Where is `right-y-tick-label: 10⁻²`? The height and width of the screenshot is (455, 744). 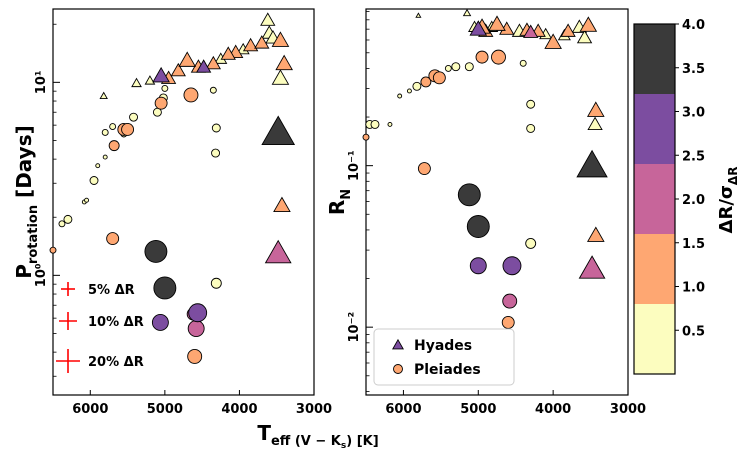
right-y-tick-label: 10⁻² is located at coordinates (354, 327).